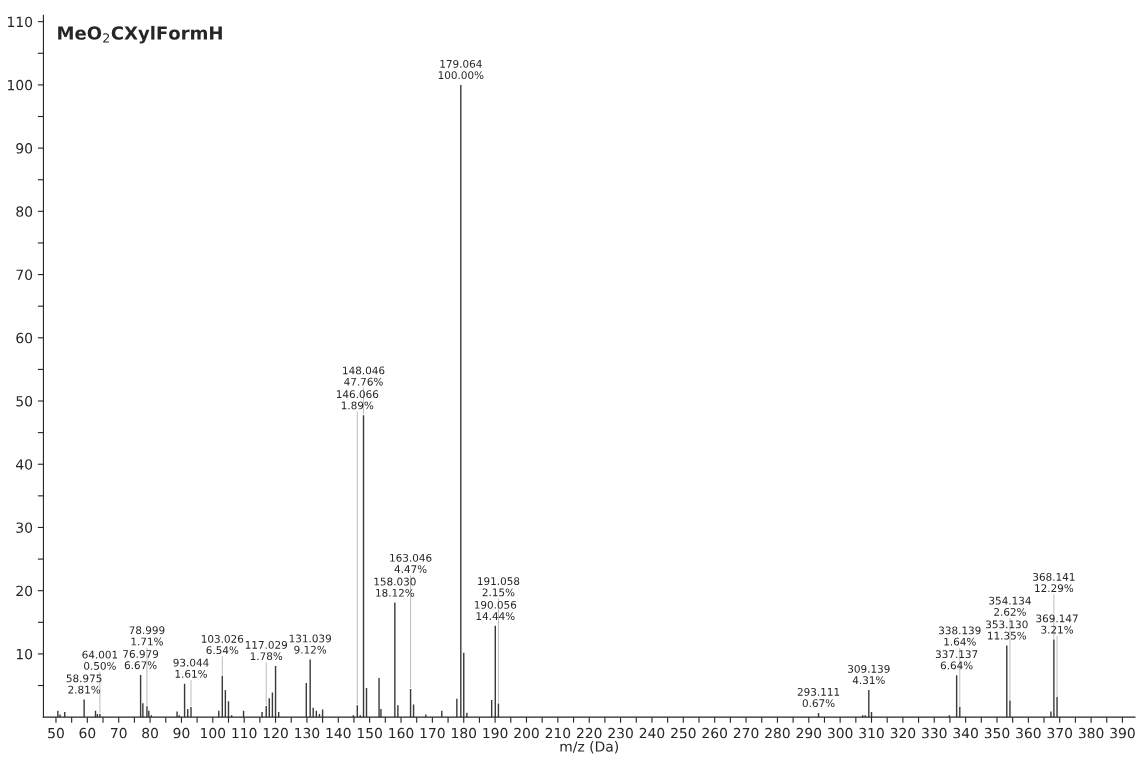  Describe the element at coordinates (461, 69) in the screenshot. I see `data-label: 179.064 100.00%` at that location.